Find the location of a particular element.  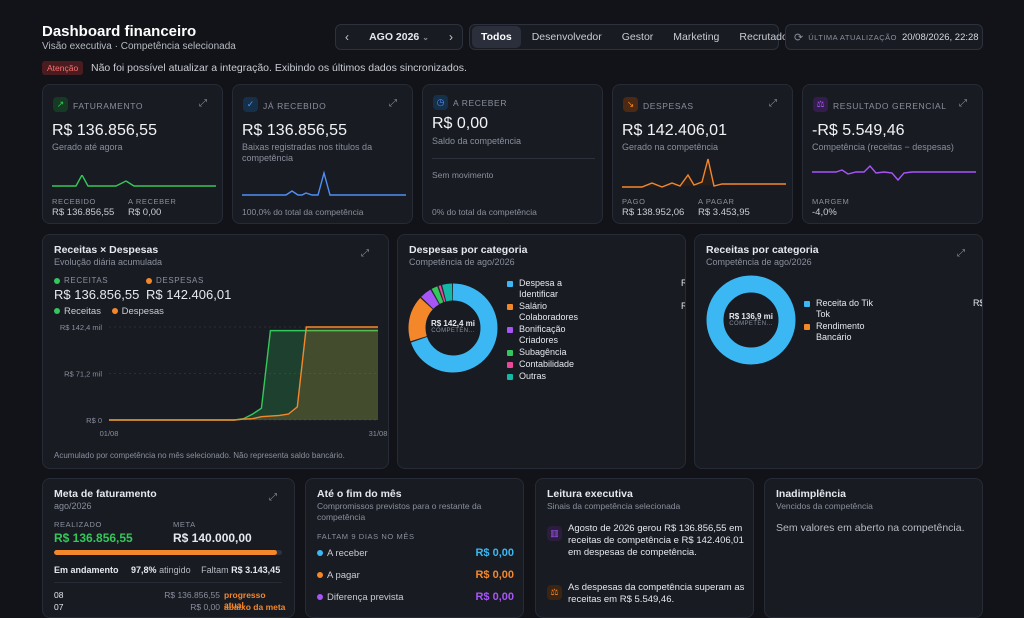

meta-row-value: R$ 136.856,55 is located at coordinates (192, 595).